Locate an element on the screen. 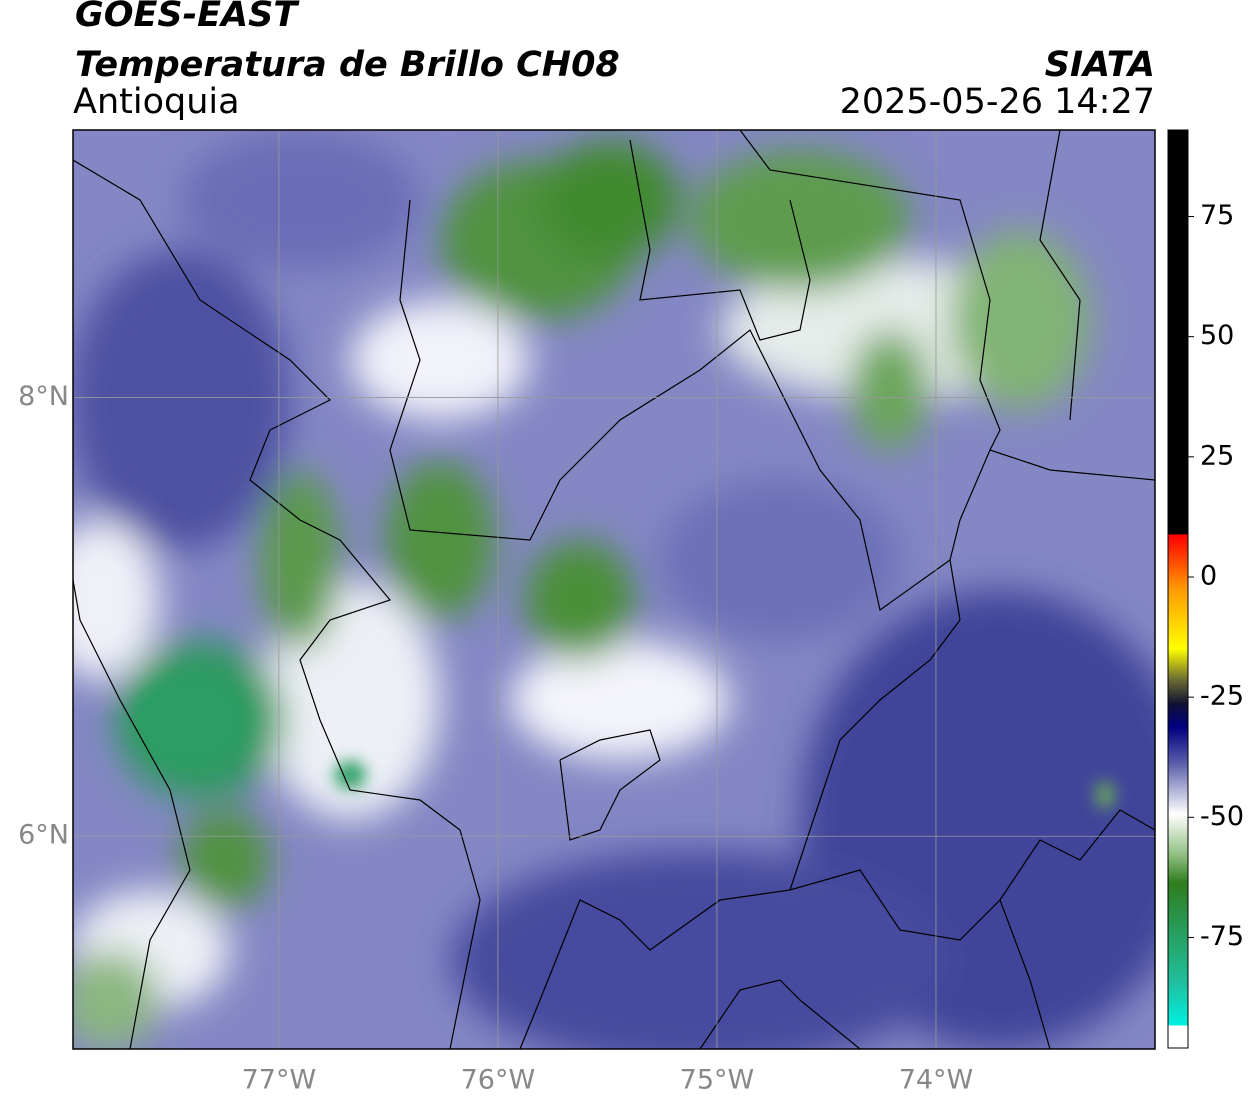 This screenshot has height=1103, width=1252. colorbar-tick-label: 75 is located at coordinates (1217, 215).